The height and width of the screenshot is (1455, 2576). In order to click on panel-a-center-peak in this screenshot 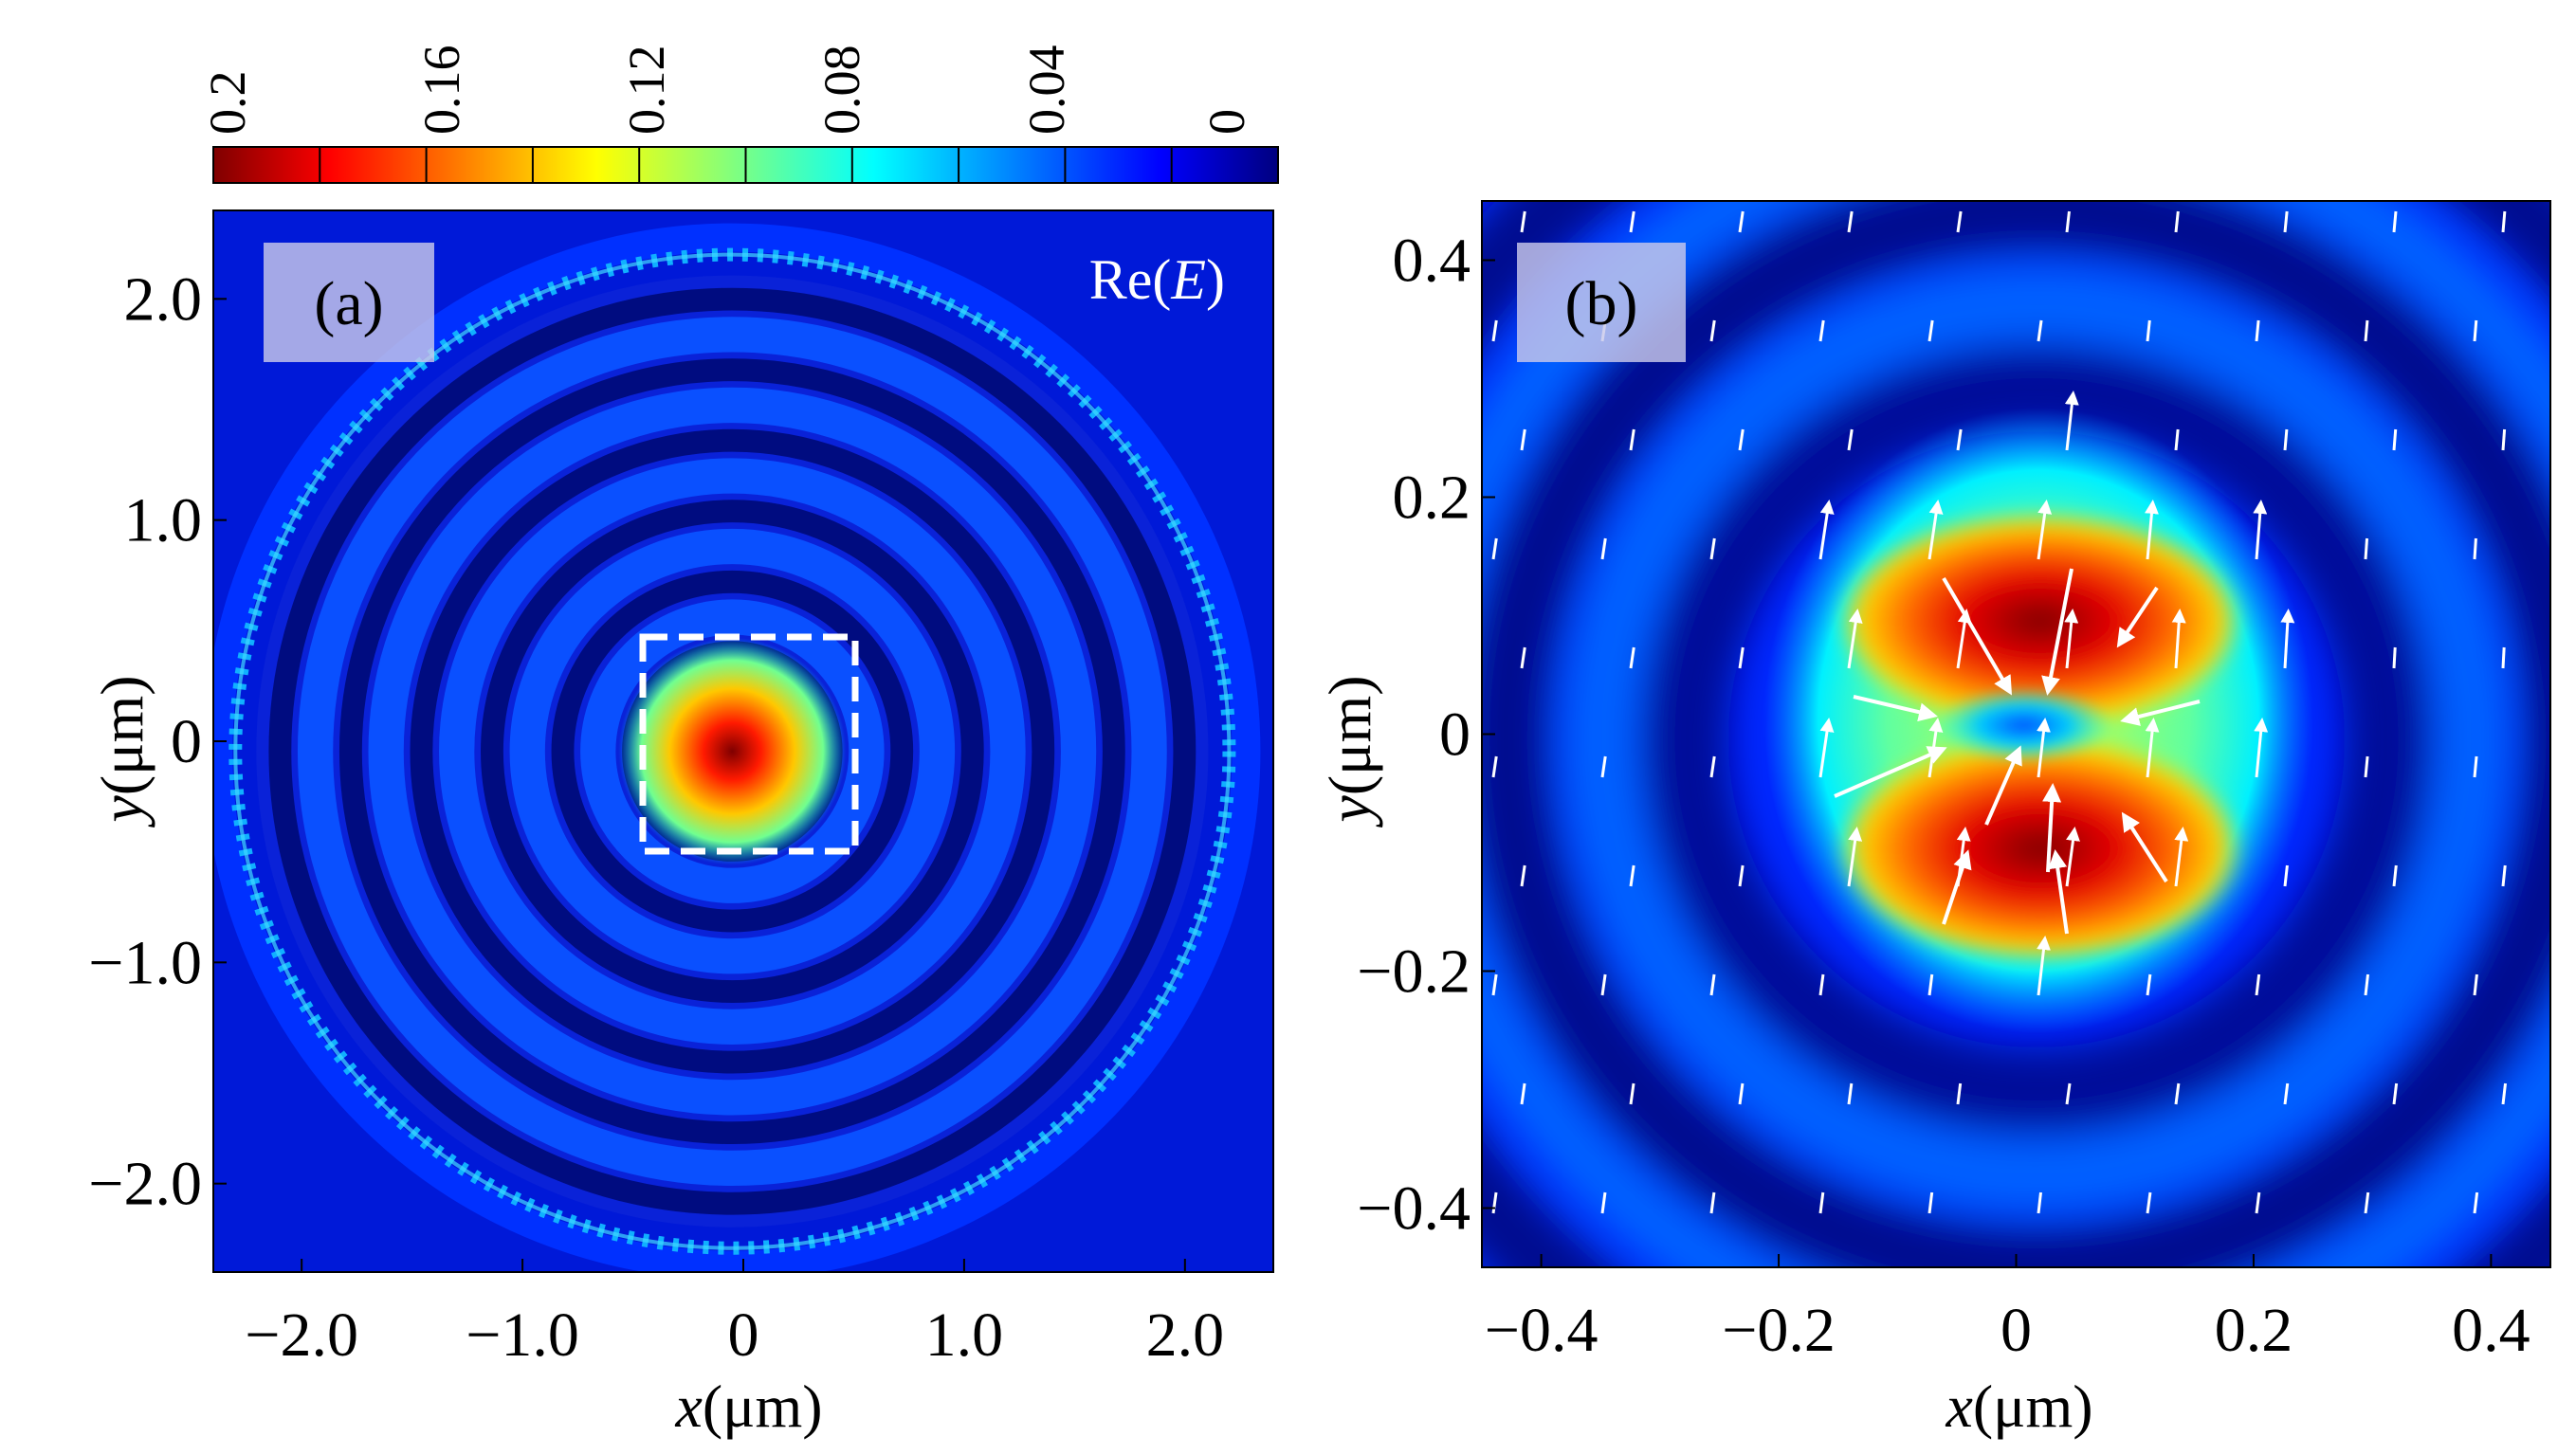, I will do `click(732, 751)`.